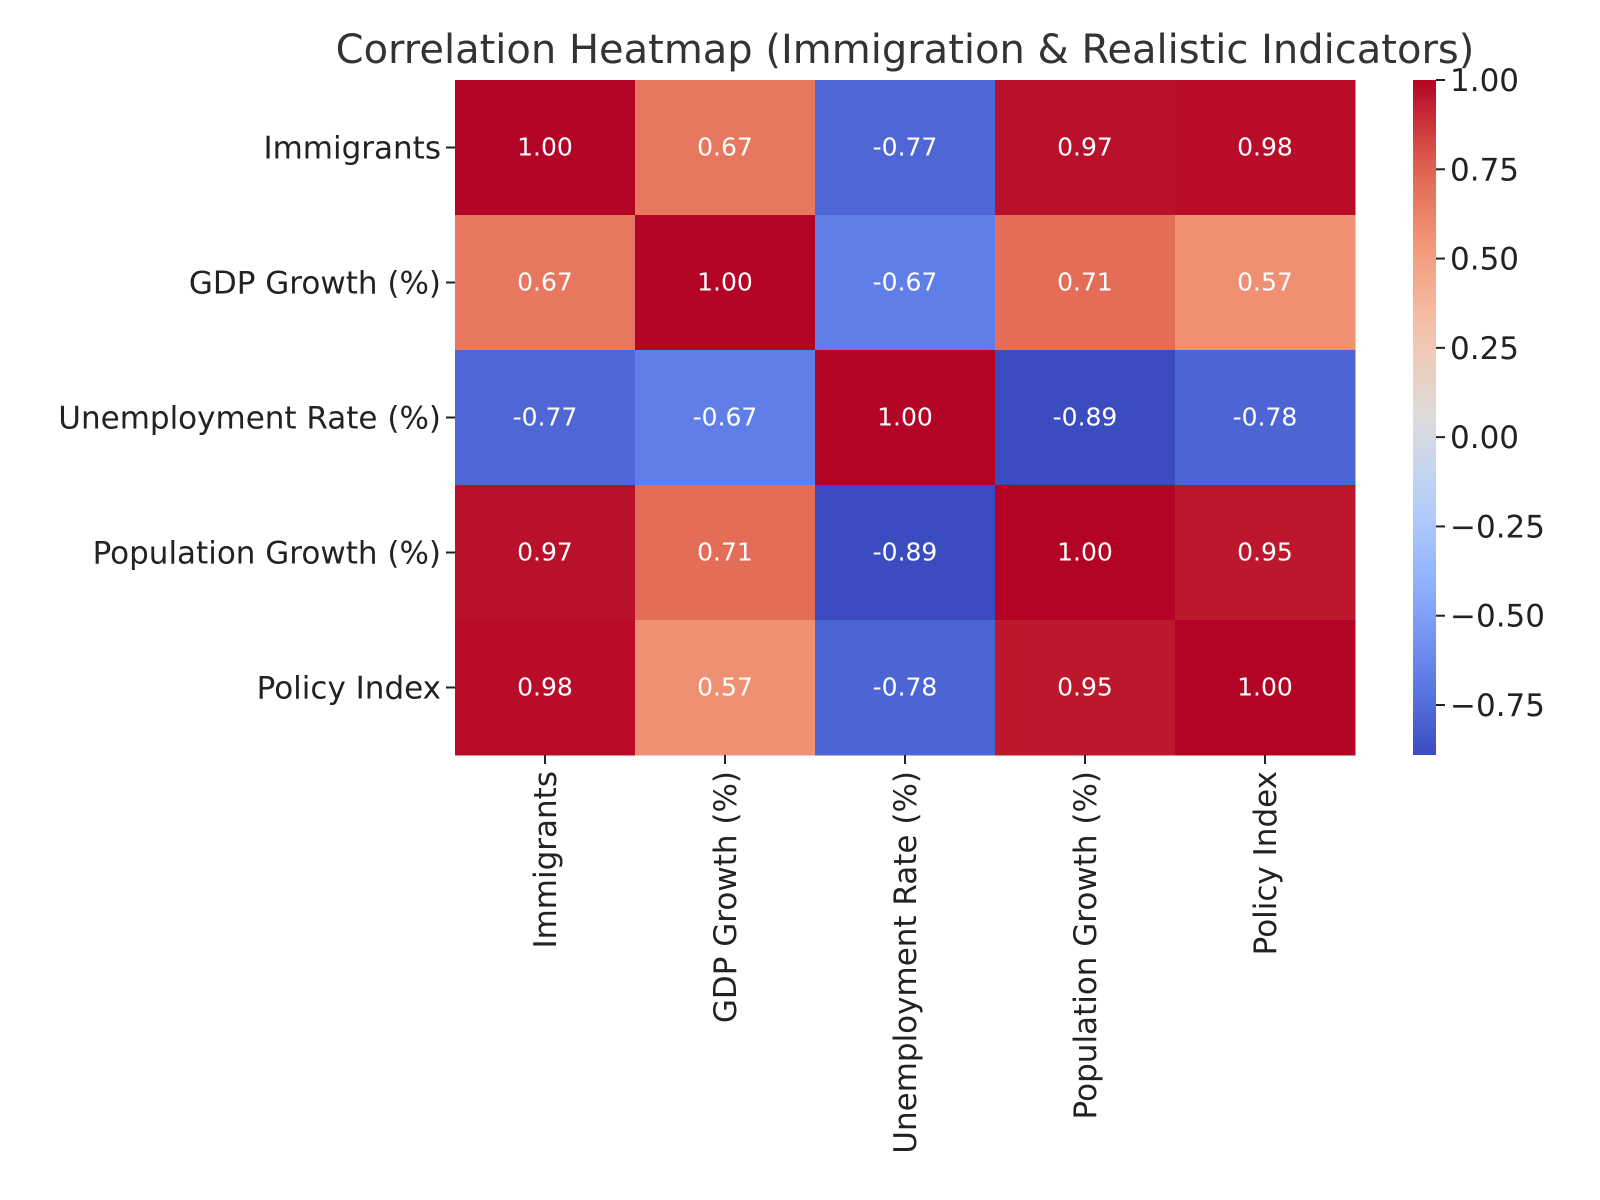  I want to click on y-tick-label: GDP Growth (%), so click(315, 284).